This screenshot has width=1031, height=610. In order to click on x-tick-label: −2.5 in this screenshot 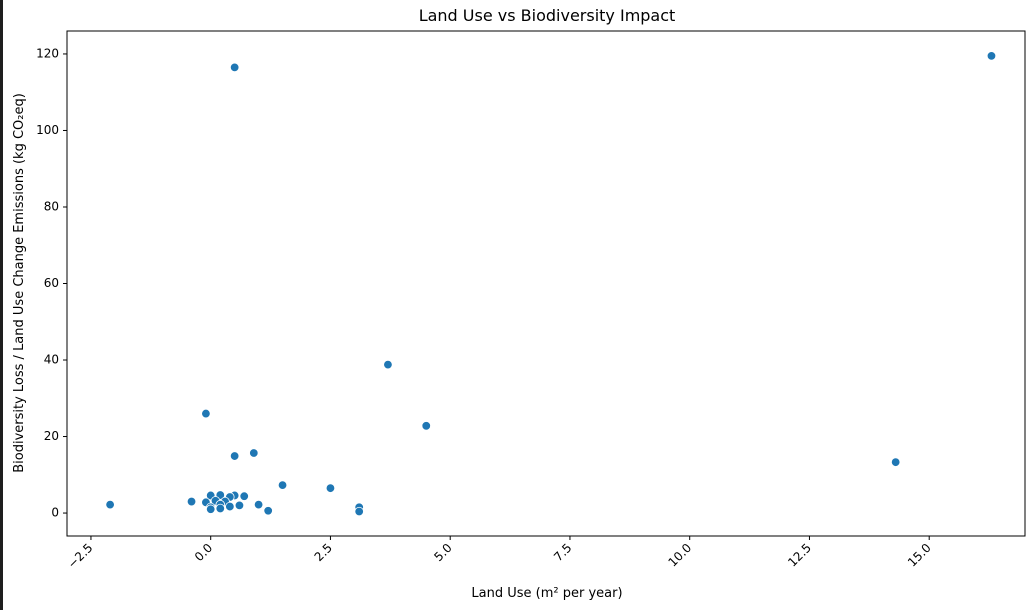, I will do `click(80, 556)`.